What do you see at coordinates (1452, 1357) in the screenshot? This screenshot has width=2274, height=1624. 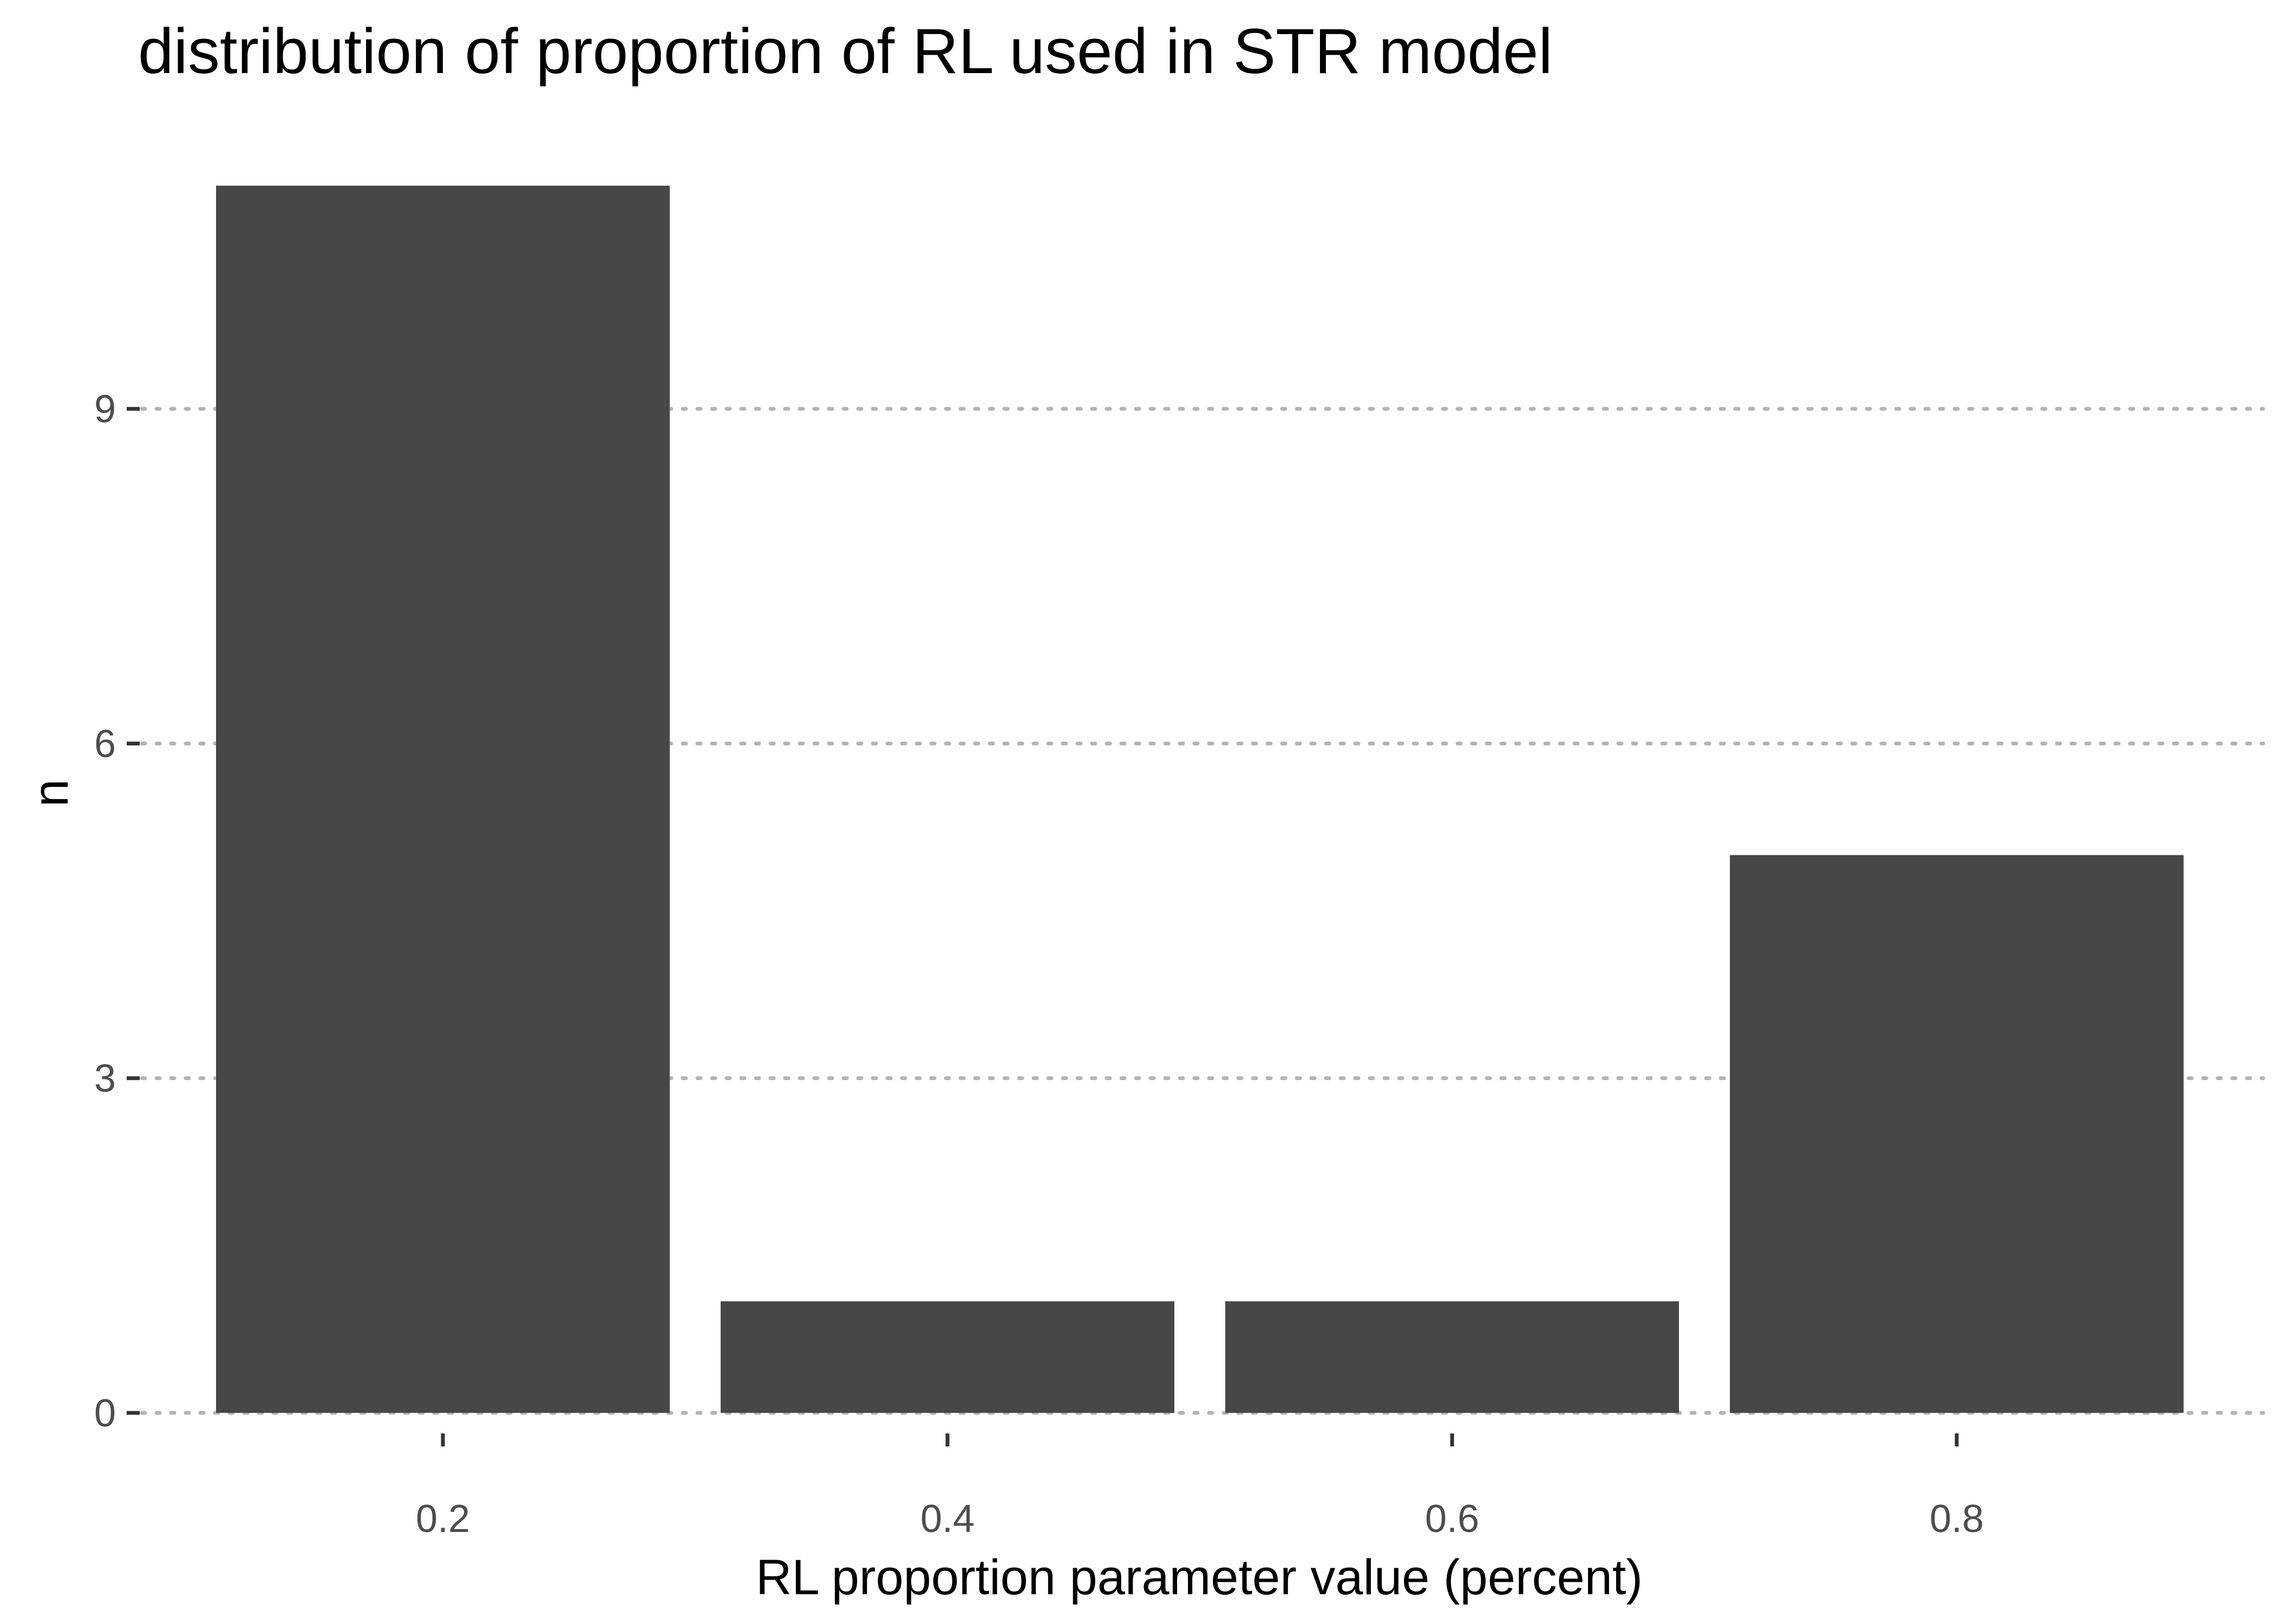 I see `bar-0.6` at bounding box center [1452, 1357].